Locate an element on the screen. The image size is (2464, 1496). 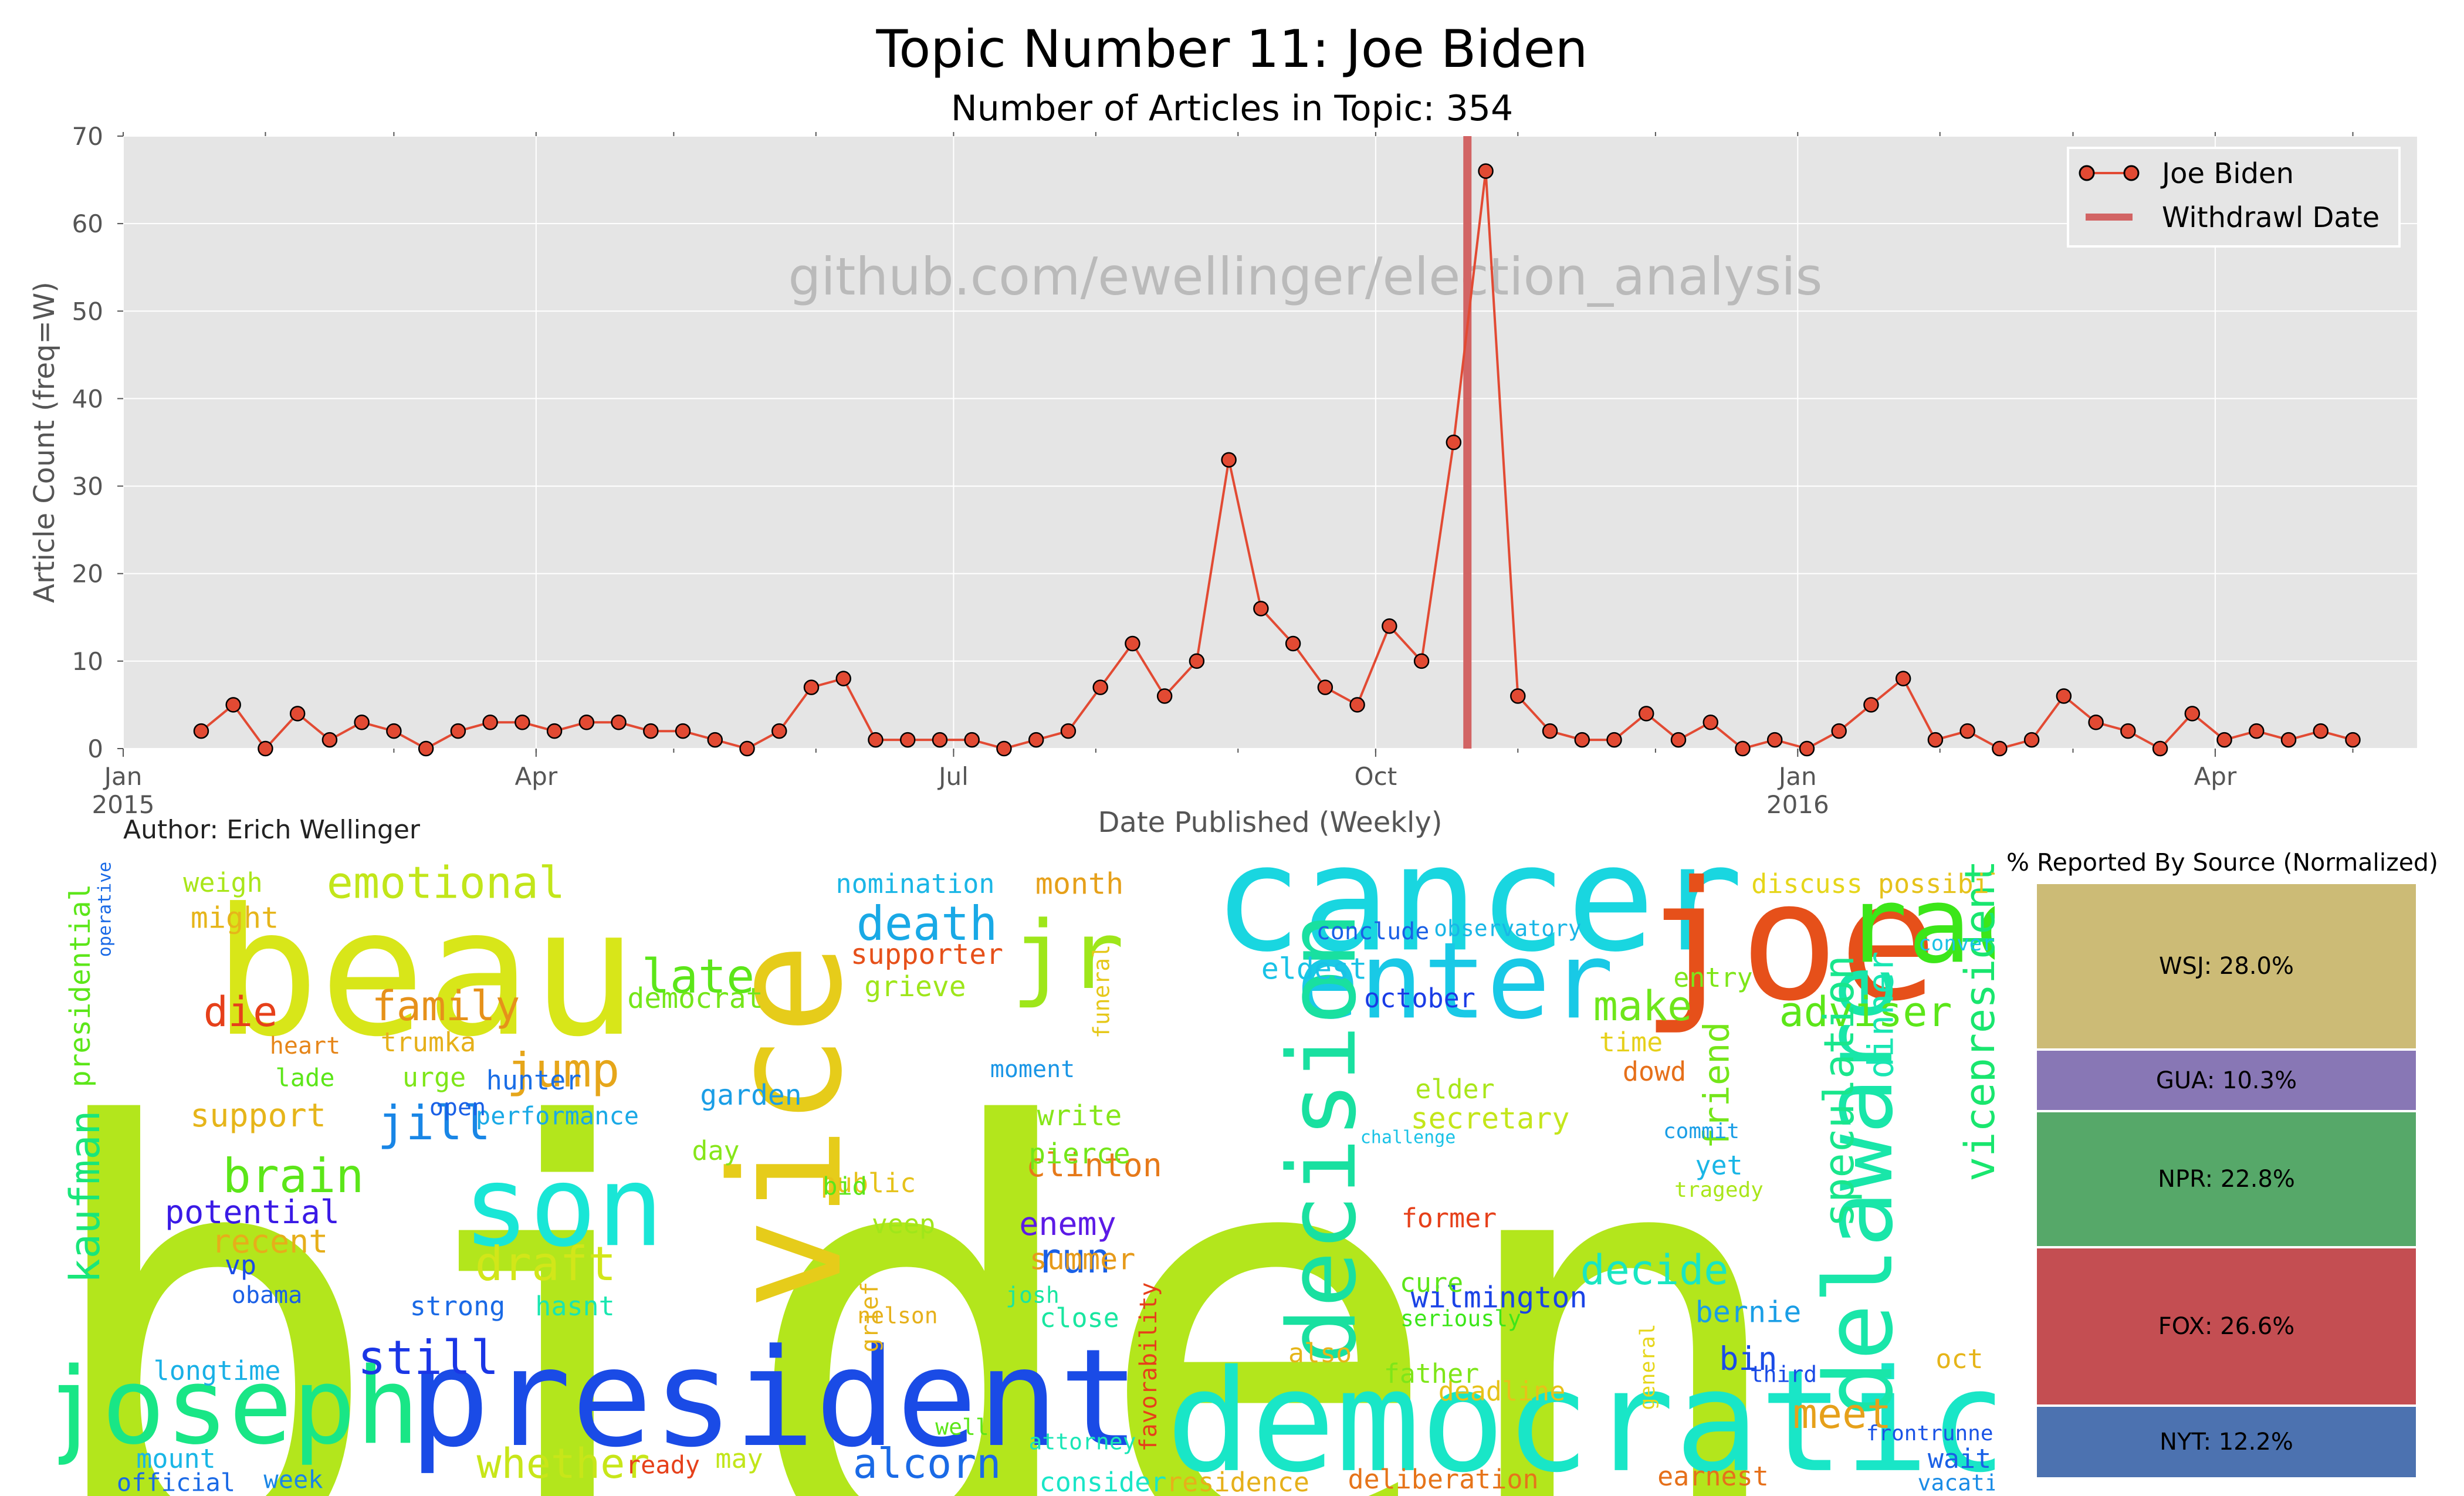
word-cloud-word: week is located at coordinates (293, 1479).